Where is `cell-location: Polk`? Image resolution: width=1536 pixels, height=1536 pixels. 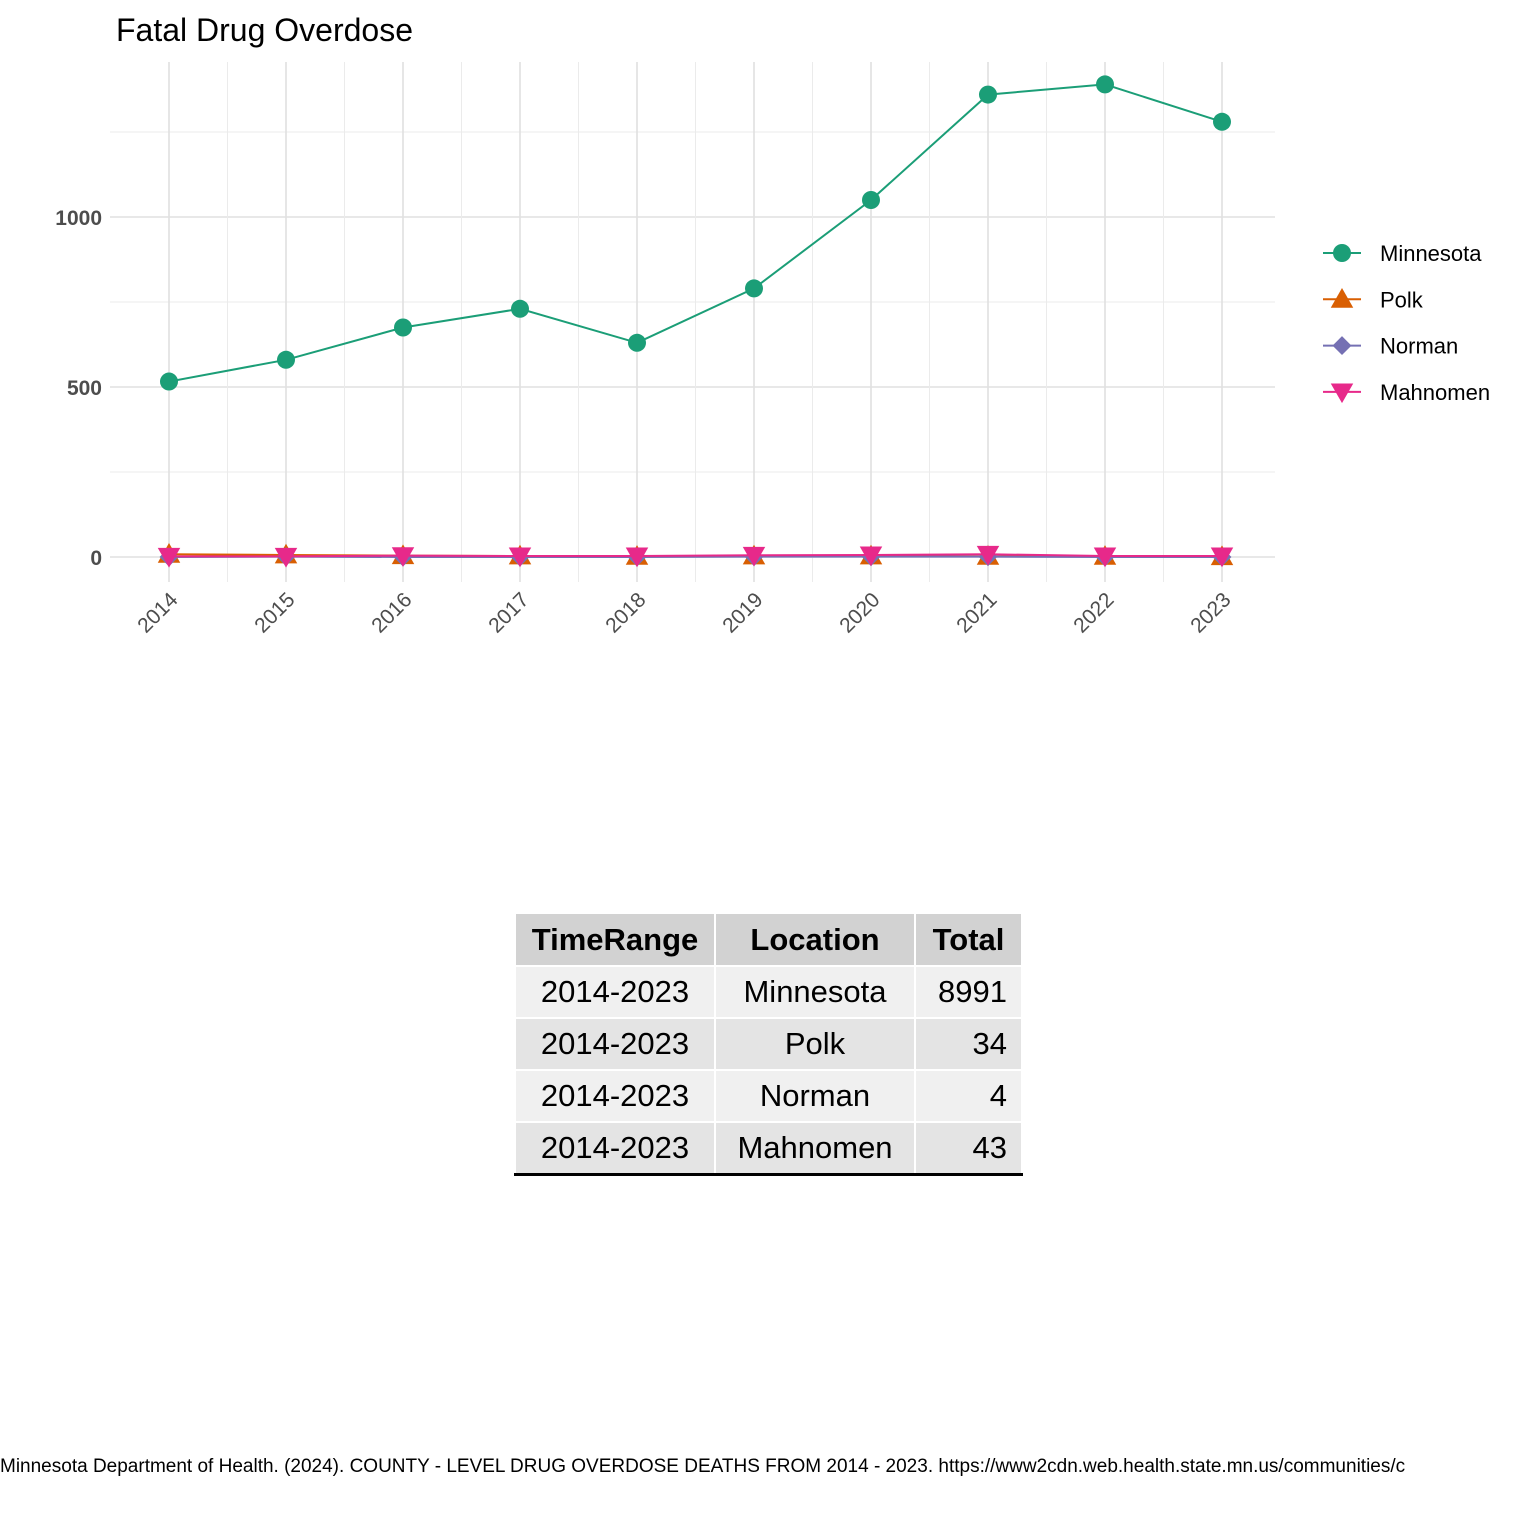
cell-location: Polk is located at coordinates (815, 1044).